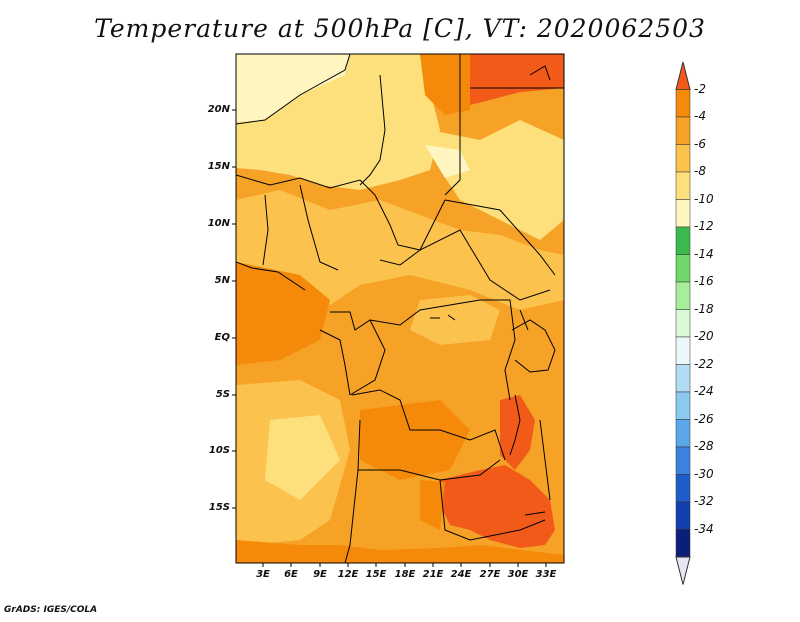 Image resolution: width=800 pixels, height=622 pixels. What do you see at coordinates (320, 574) in the screenshot?
I see `lon-tick-label: 9E` at bounding box center [320, 574].